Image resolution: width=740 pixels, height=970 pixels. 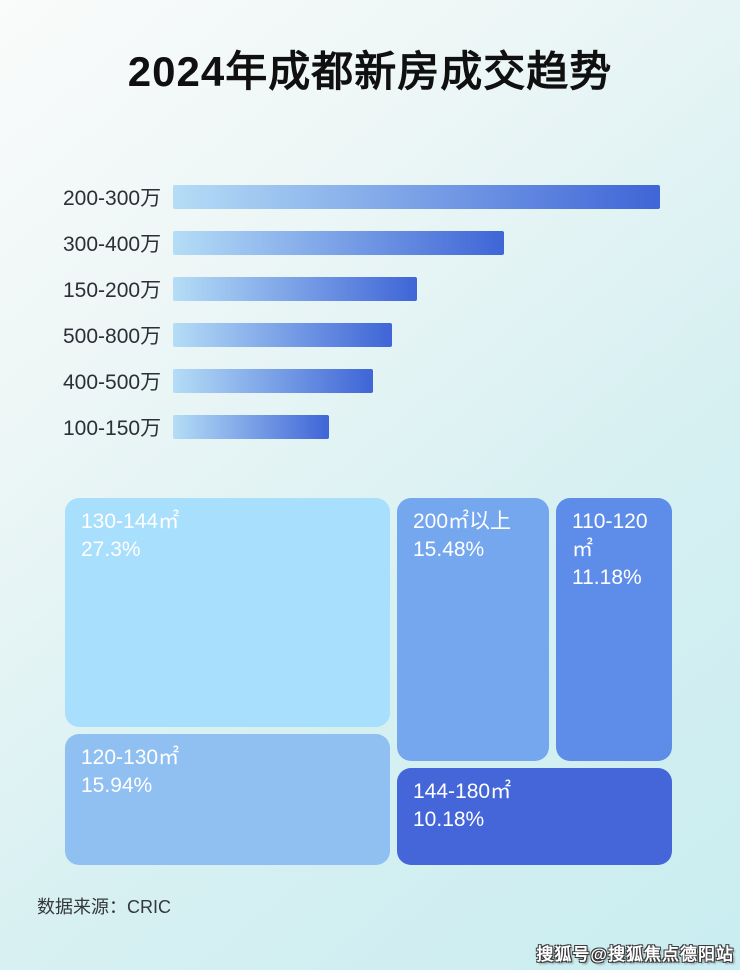 What do you see at coordinates (610, 536) in the screenshot?
I see `treemap-cell-label: 110-120㎡` at bounding box center [610, 536].